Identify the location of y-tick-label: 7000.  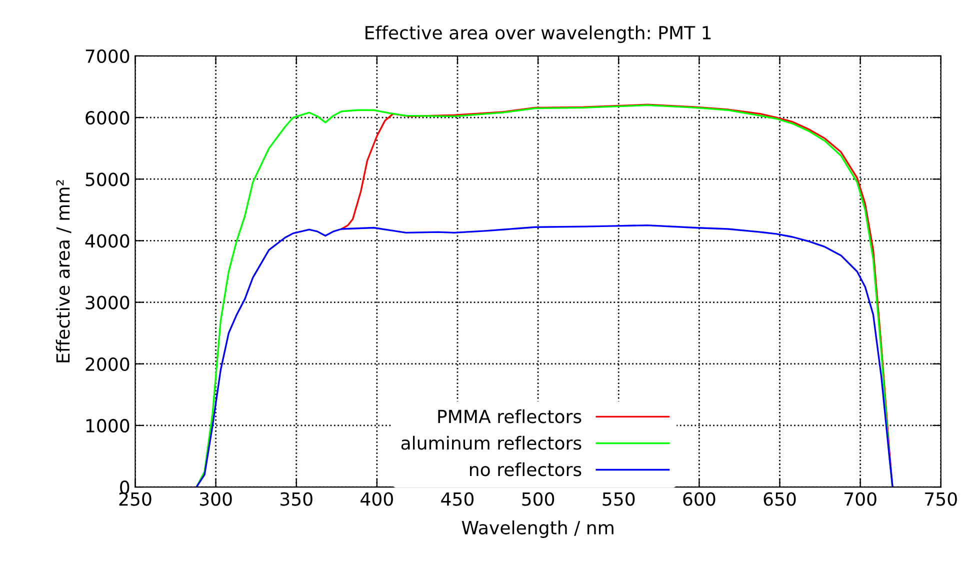
(108, 56).